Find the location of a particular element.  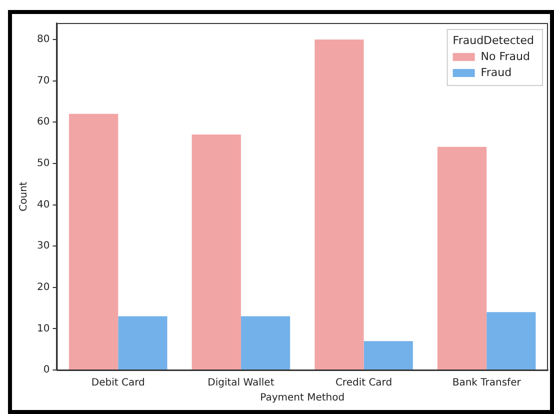

y-tick-label: 70 is located at coordinates (43, 80).